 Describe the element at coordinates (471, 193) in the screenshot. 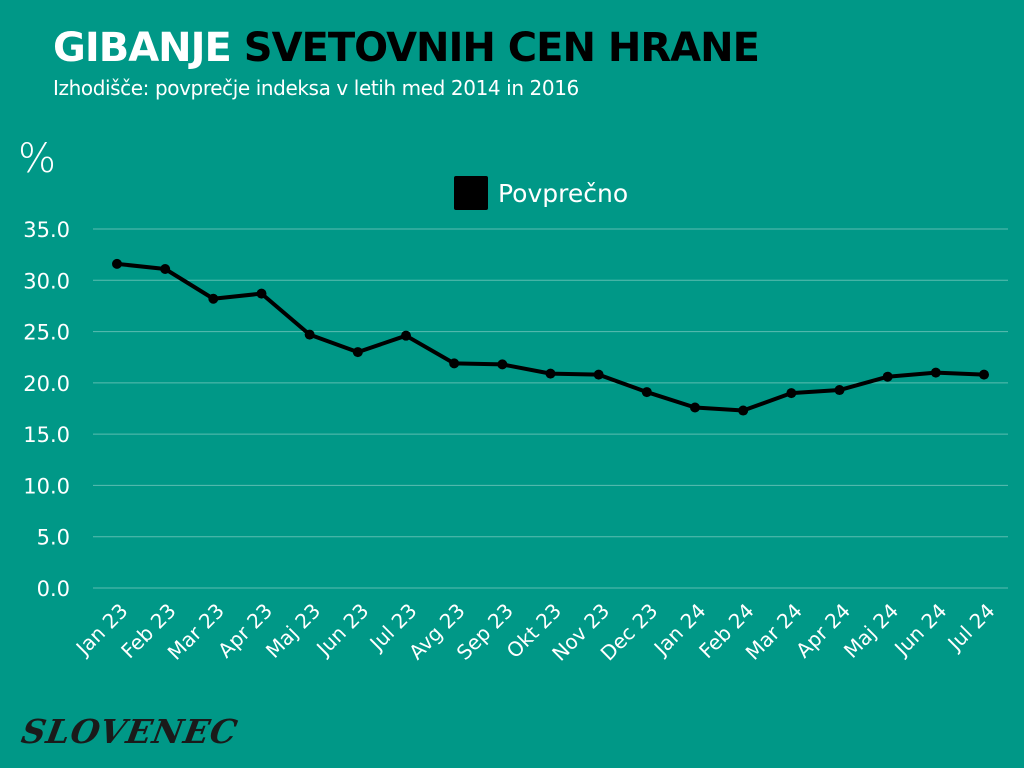

I see `legend-swatch-icon` at that location.